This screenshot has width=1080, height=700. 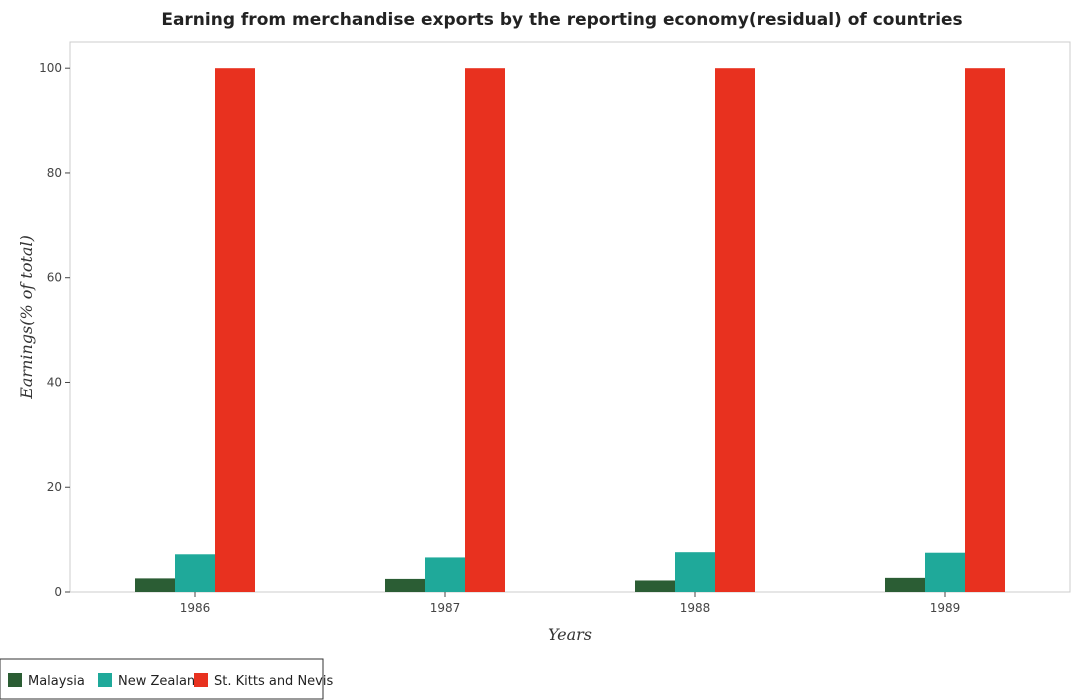 I want to click on bar-st-kitts-and-nevis-1988, so click(x=735, y=330).